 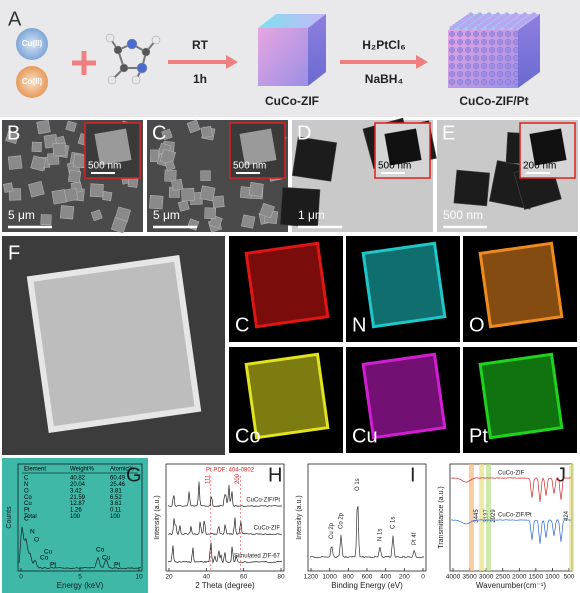 What do you see at coordinates (124, 68) in the screenshot?
I see `atom` at bounding box center [124, 68].